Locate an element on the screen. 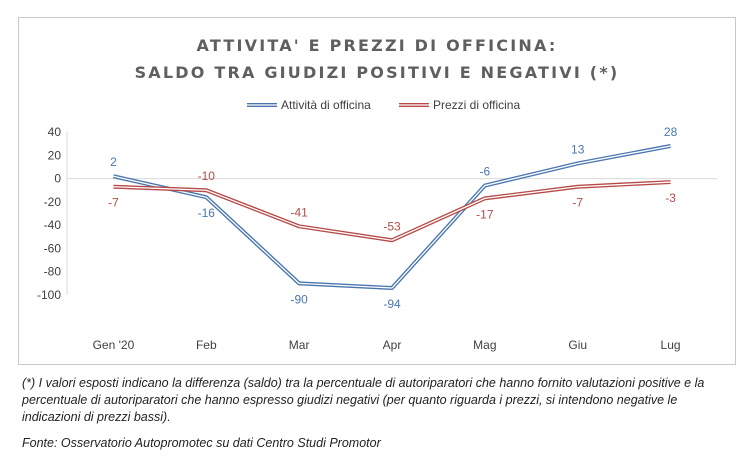 The height and width of the screenshot is (456, 746). data-label: -41 is located at coordinates (299, 212).